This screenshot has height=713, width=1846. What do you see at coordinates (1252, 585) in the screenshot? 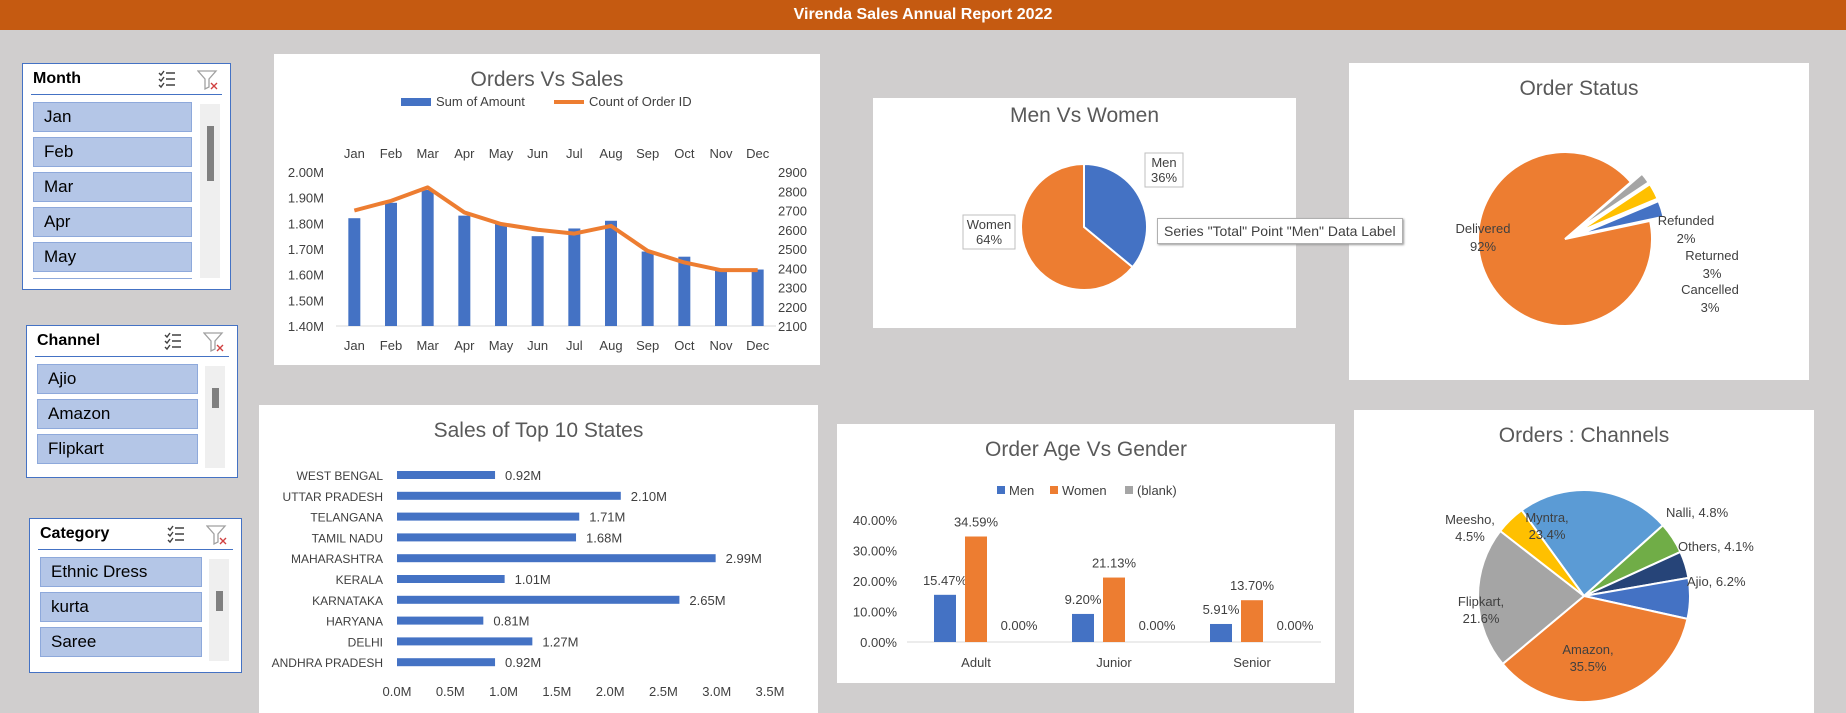
I see `data-label: 13.70%` at bounding box center [1252, 585].